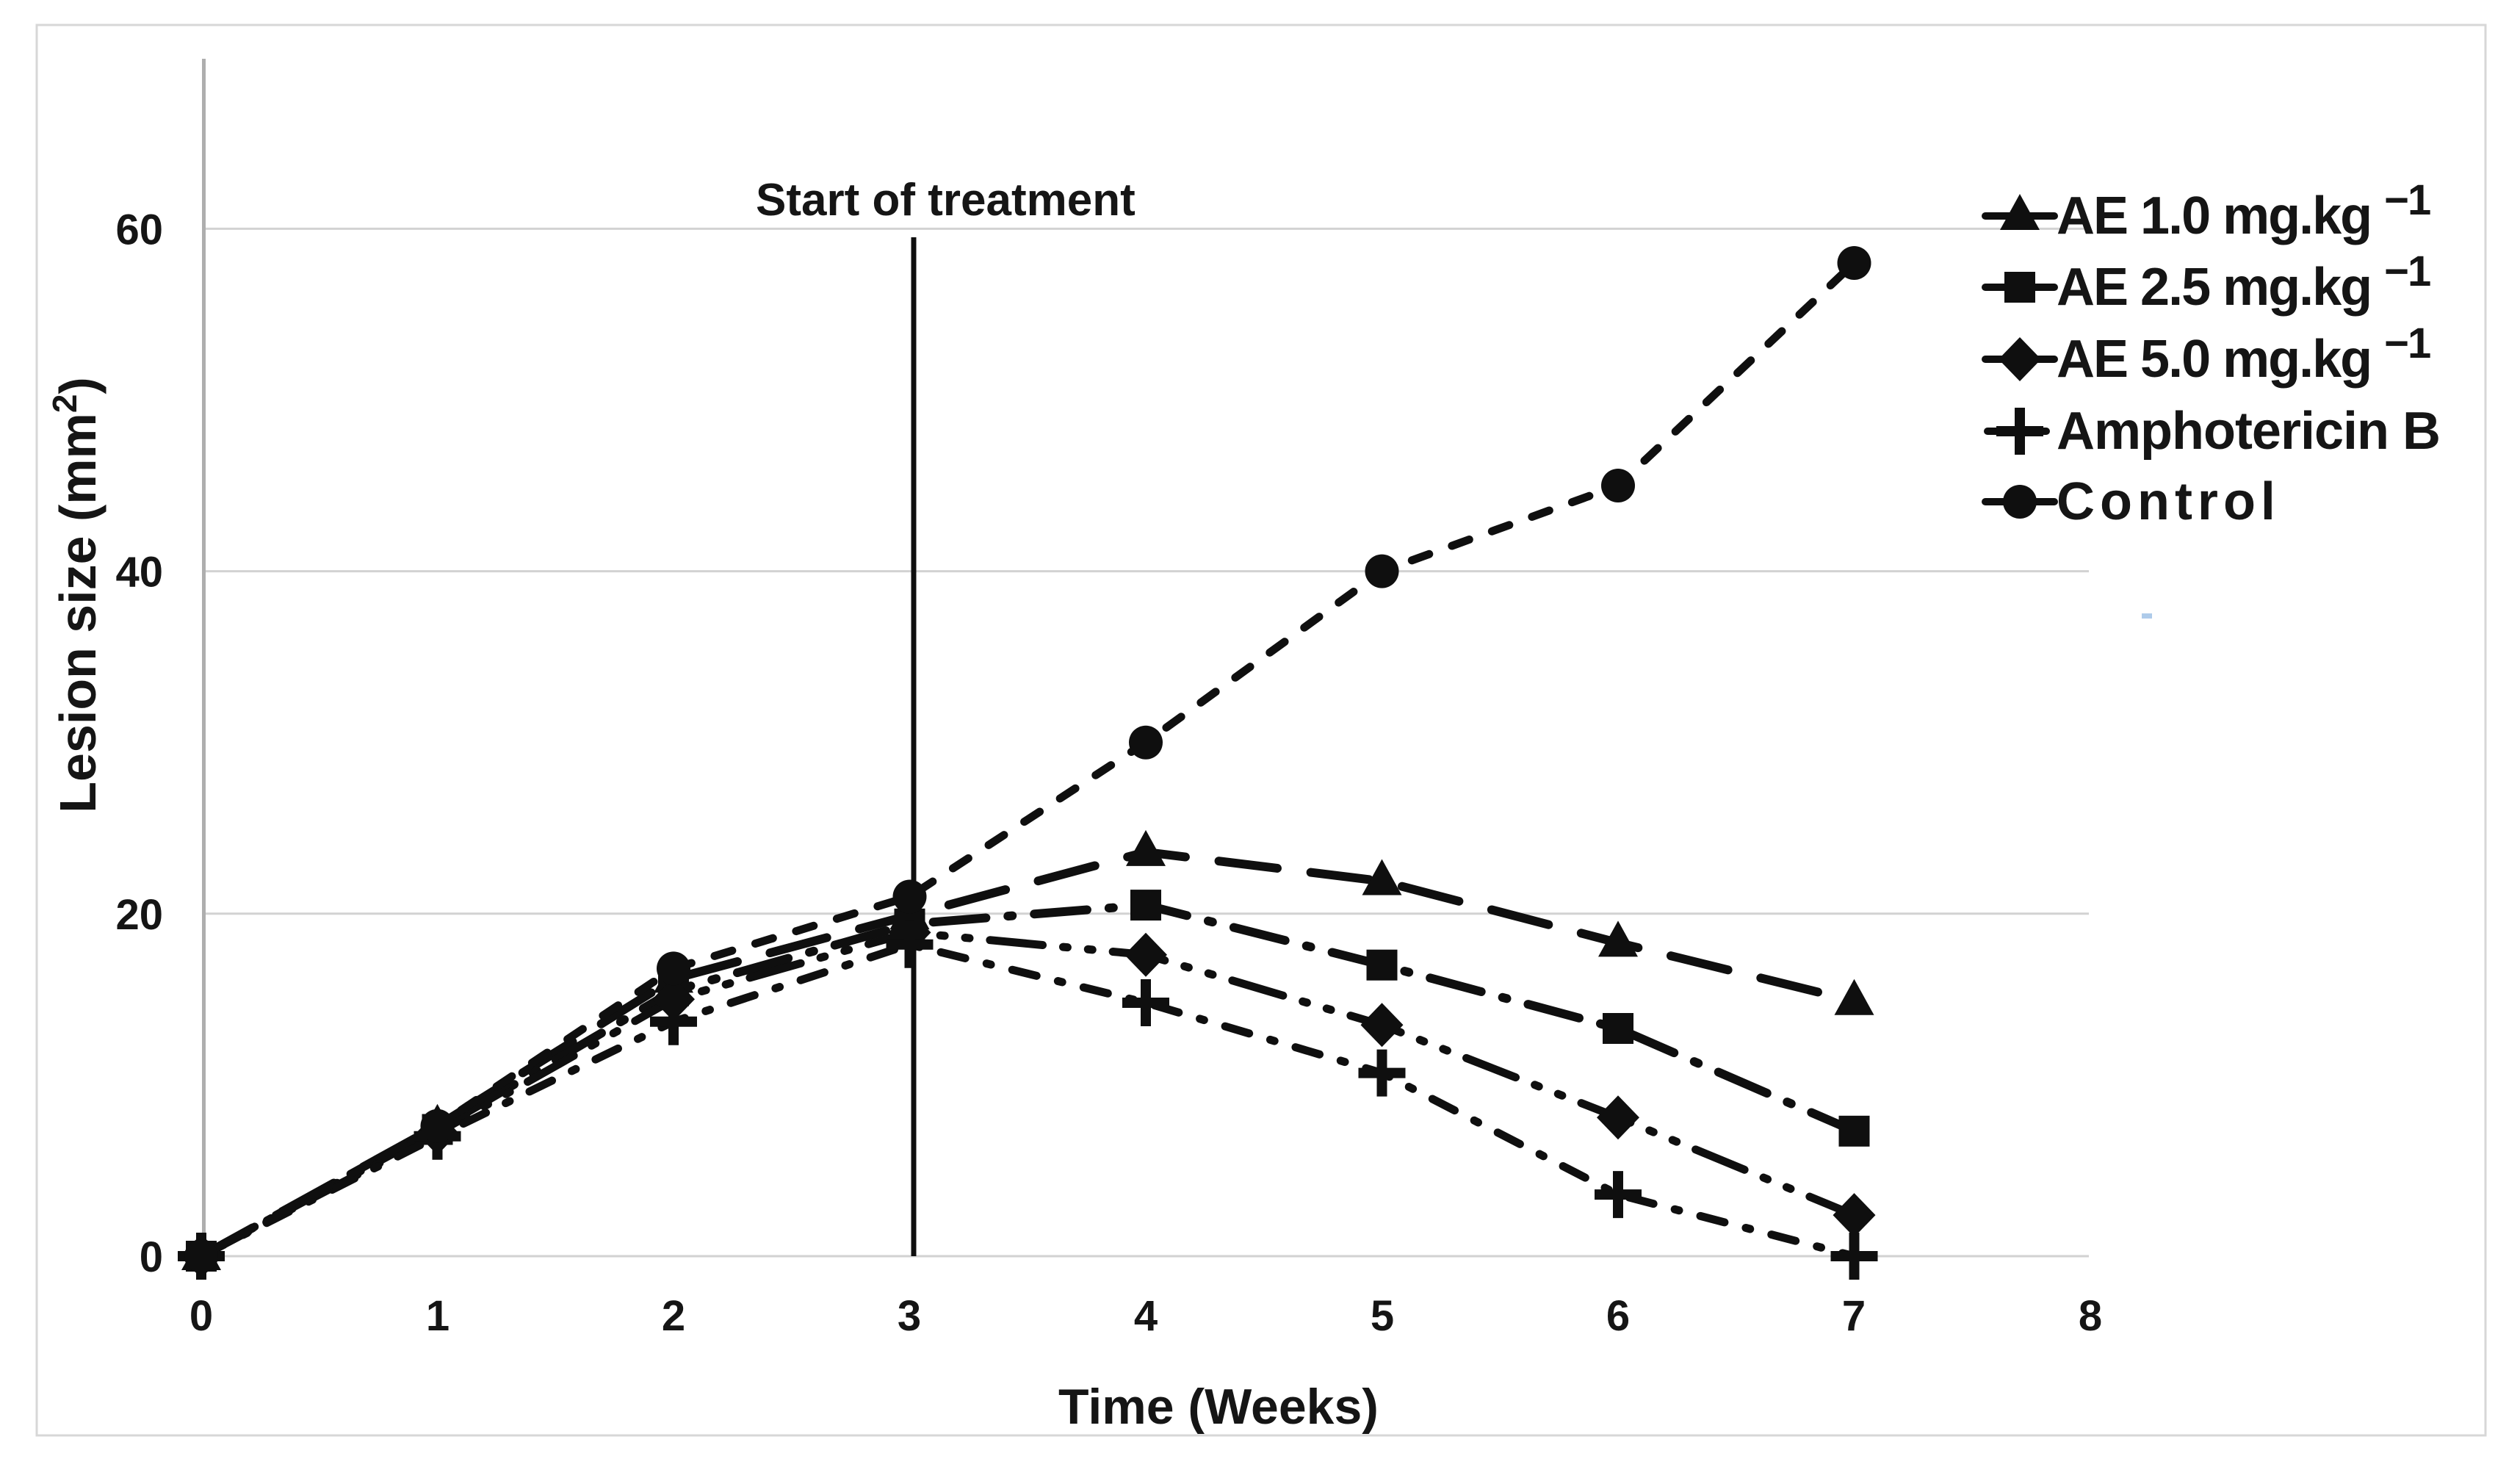 This screenshot has width=2520, height=1467. Describe the element at coordinates (1218, 1407) in the screenshot. I see `svg-text: Time (Weeks)` at that location.